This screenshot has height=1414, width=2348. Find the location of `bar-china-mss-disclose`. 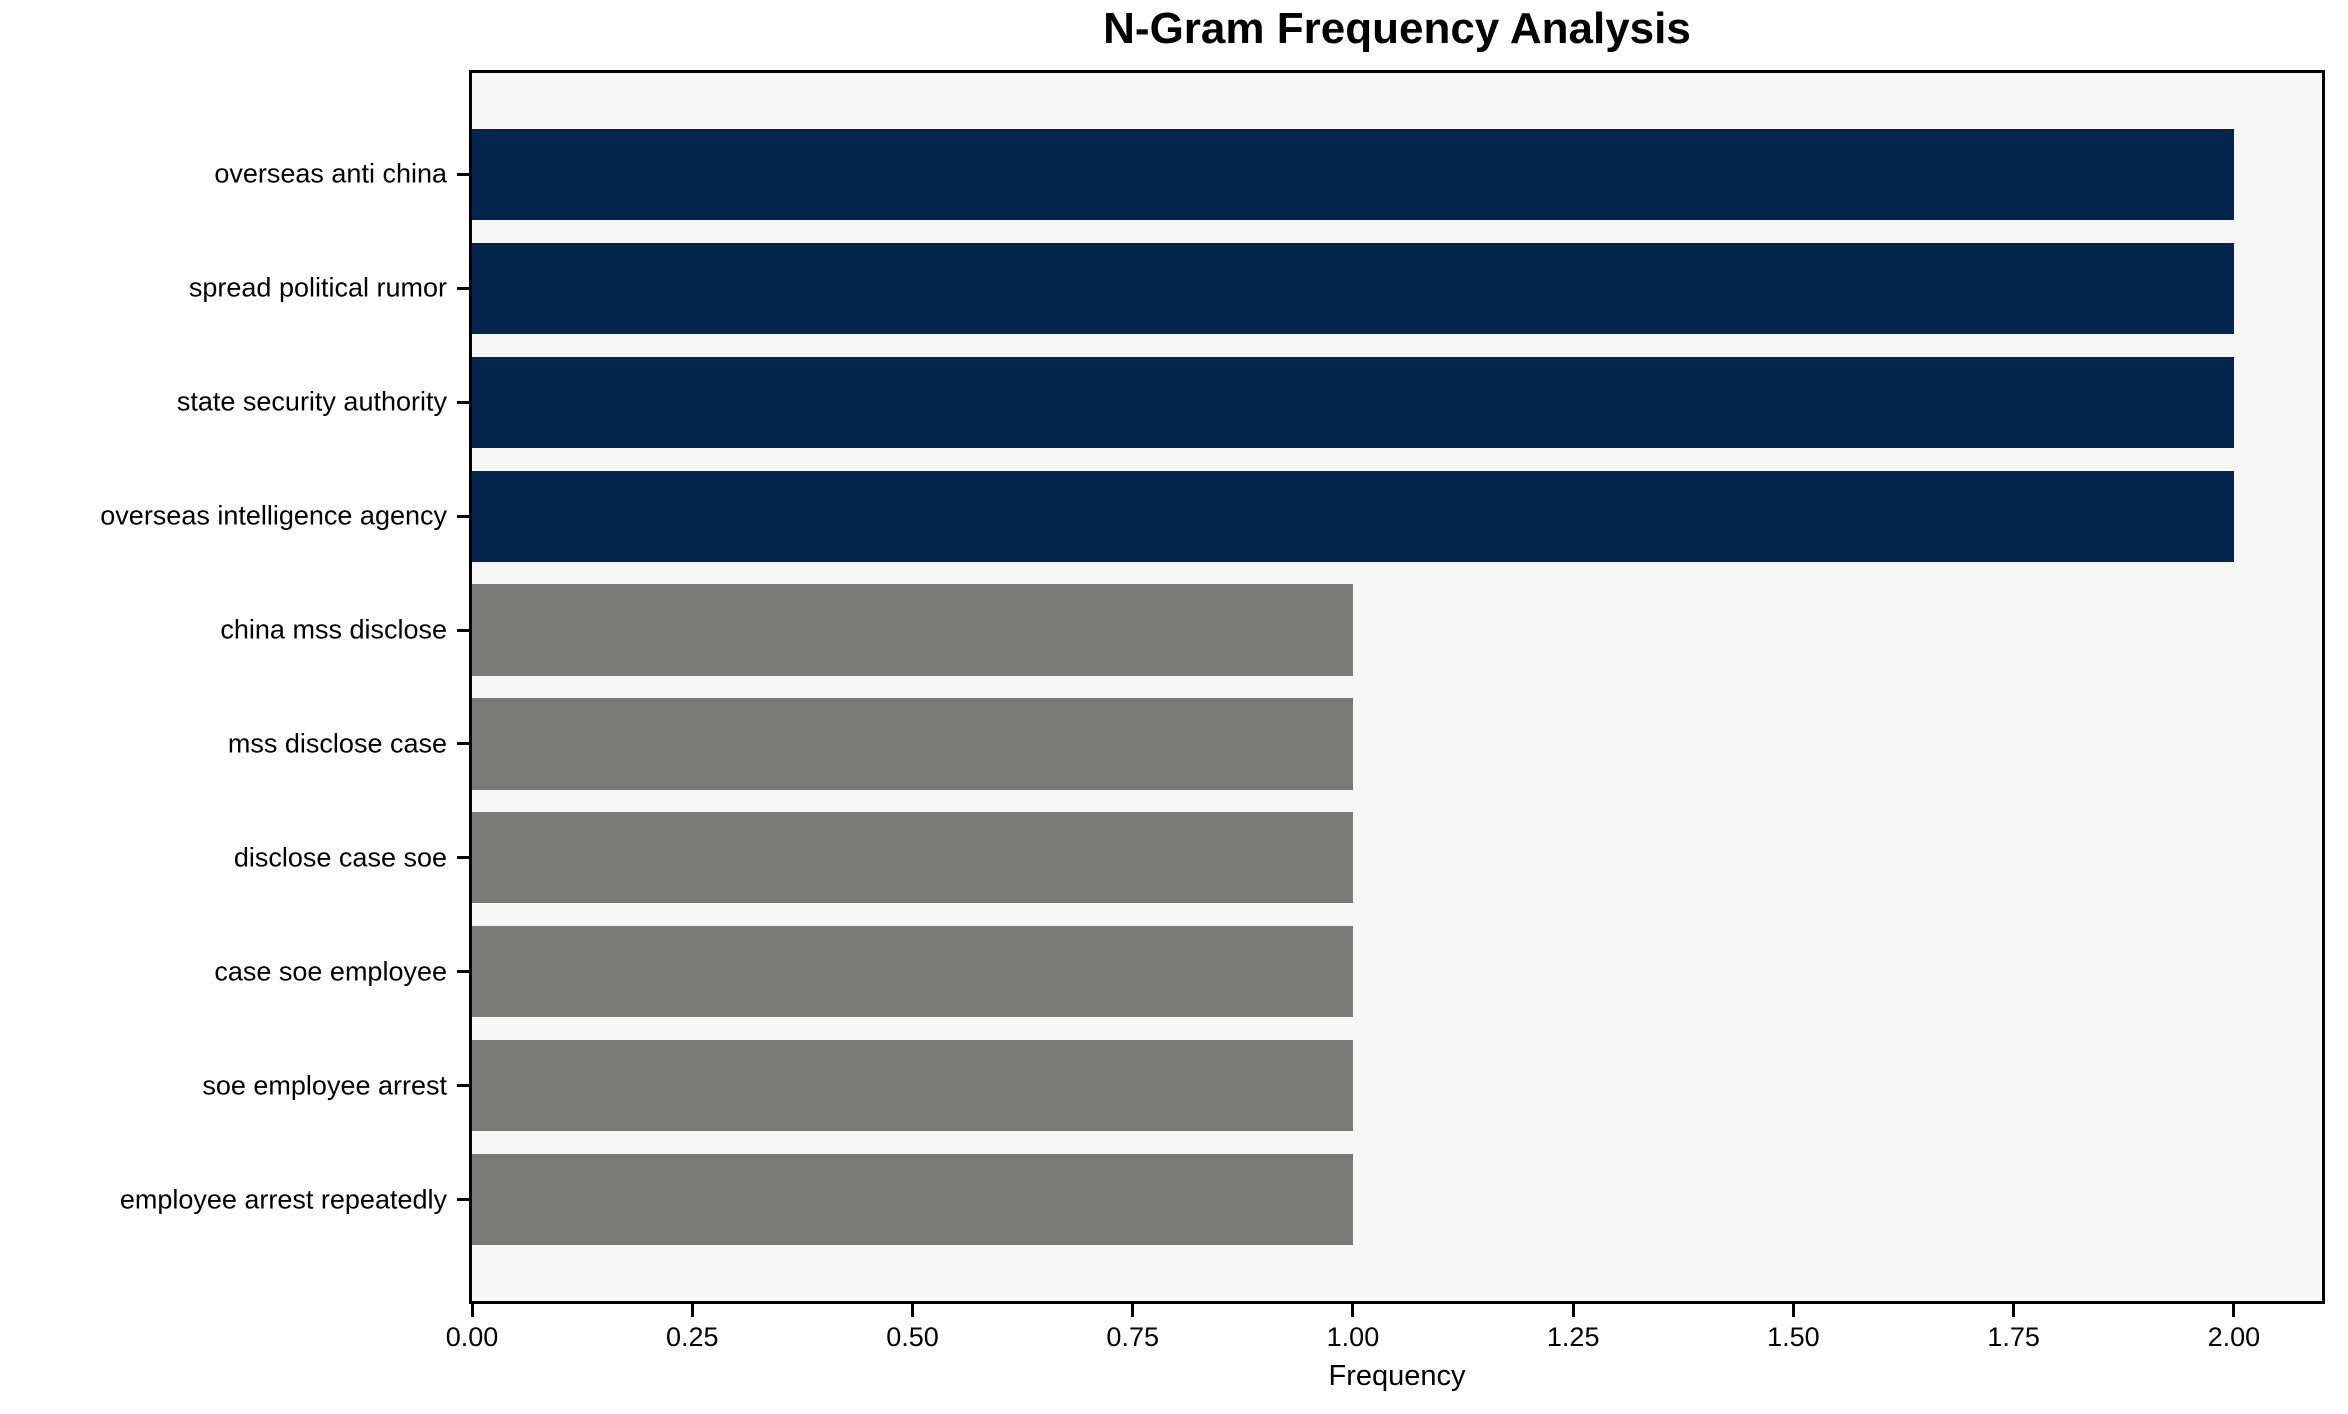

bar-china-mss-disclose is located at coordinates (912, 630).